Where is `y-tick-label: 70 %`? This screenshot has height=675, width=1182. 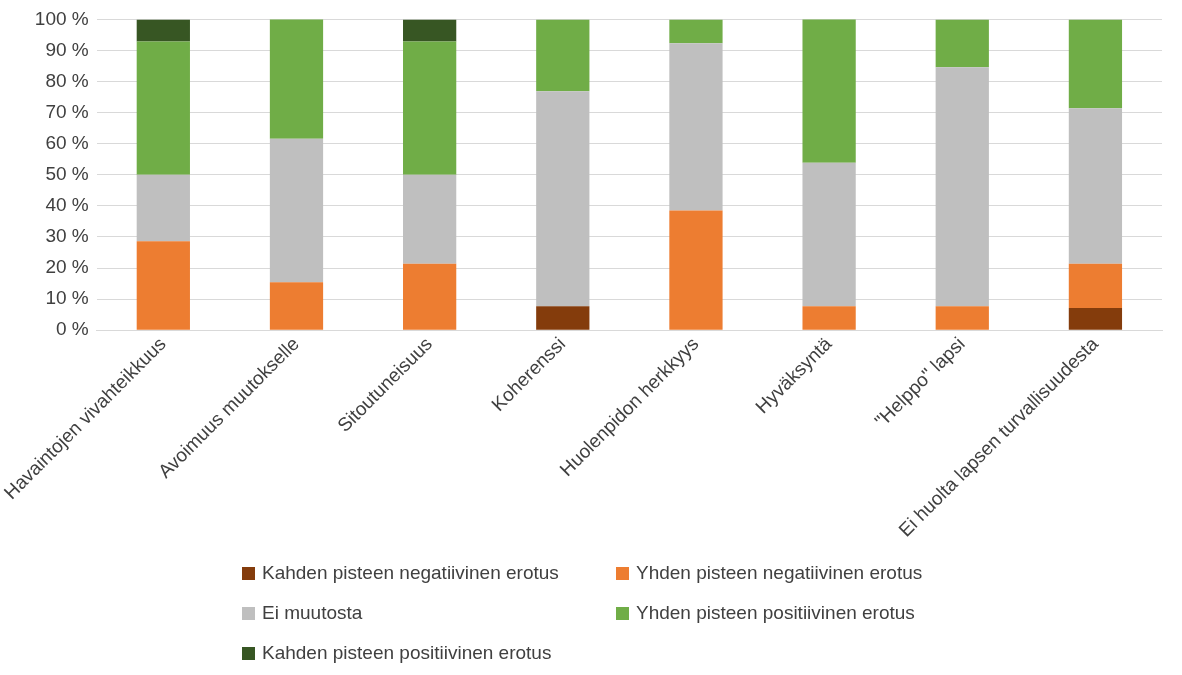 y-tick-label: 70 % is located at coordinates (67, 111).